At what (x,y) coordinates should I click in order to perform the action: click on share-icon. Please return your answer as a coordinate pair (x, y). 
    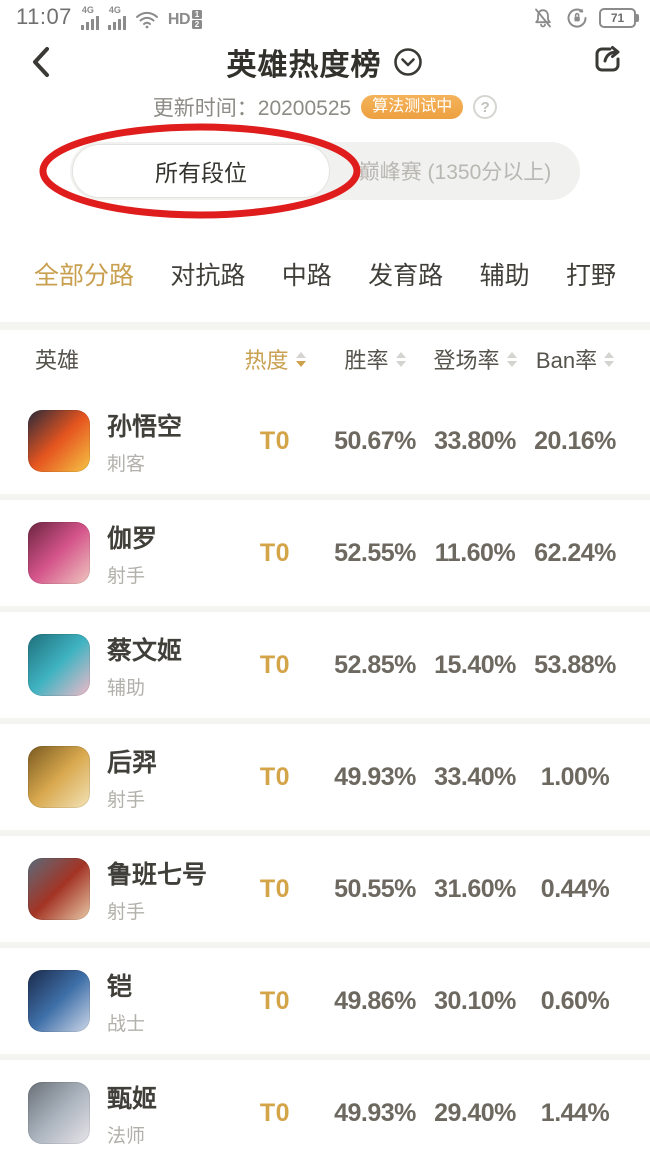
    Looking at the image, I should click on (607, 59).